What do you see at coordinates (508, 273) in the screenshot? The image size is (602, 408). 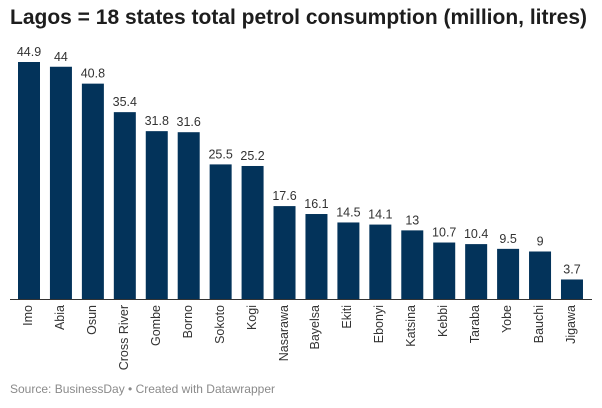 I see `bar-yobe` at bounding box center [508, 273].